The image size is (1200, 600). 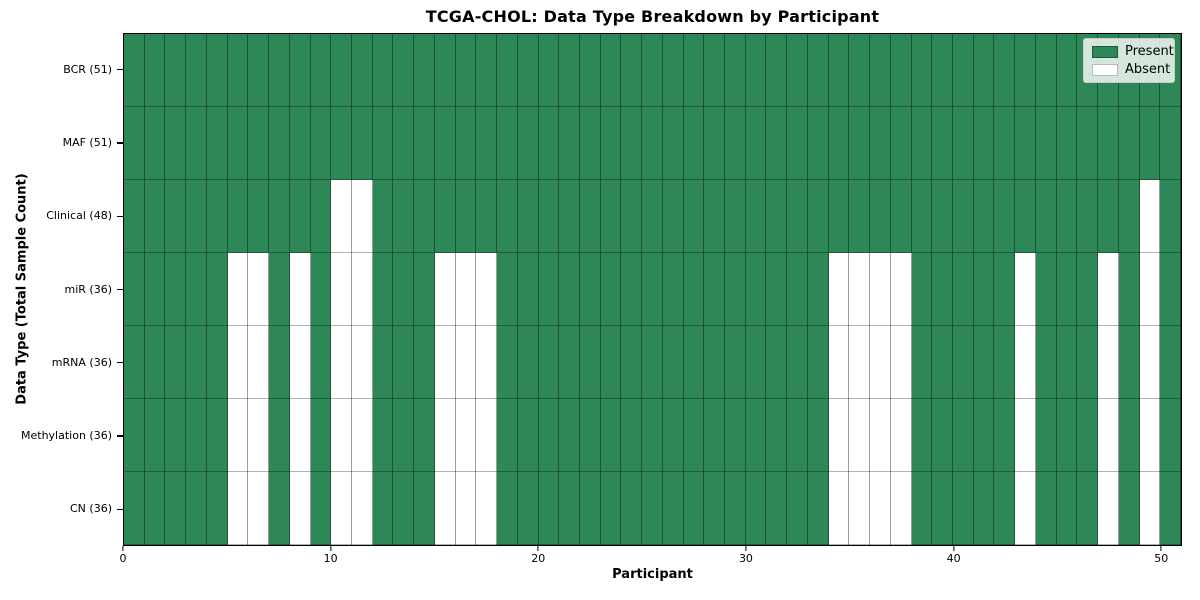 What do you see at coordinates (87, 142) in the screenshot?
I see `y-tick-label: MAF (51)` at bounding box center [87, 142].